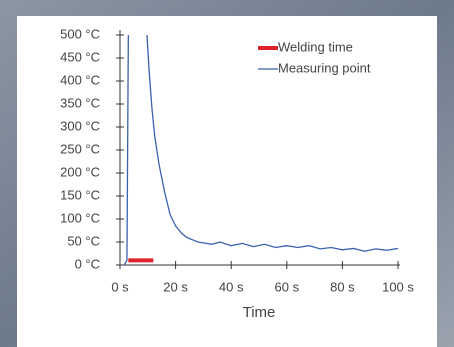 The image size is (454, 347). I want to click on y-tick-label: 100 °C, so click(80, 217).